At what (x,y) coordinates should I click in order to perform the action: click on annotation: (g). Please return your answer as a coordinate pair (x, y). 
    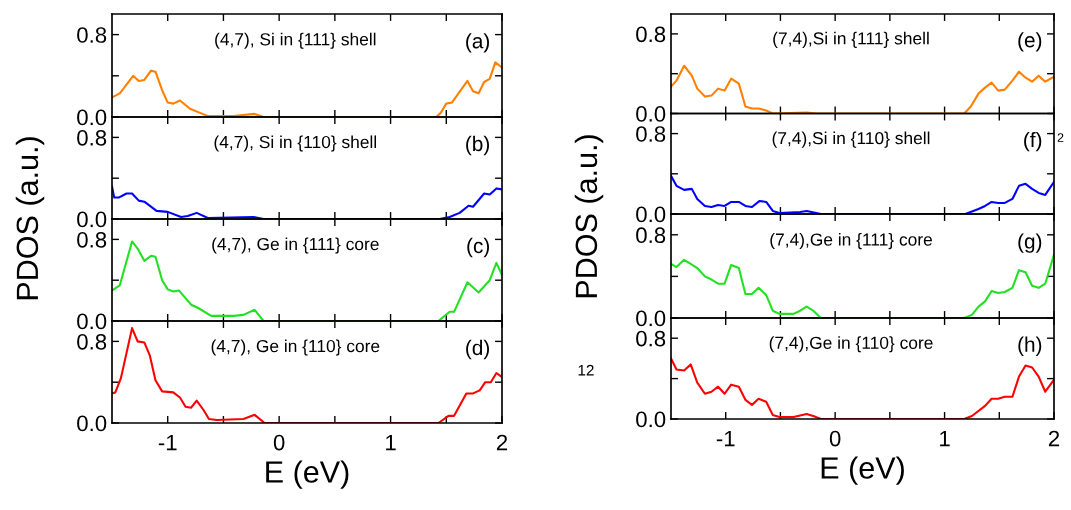
    Looking at the image, I should click on (1030, 243).